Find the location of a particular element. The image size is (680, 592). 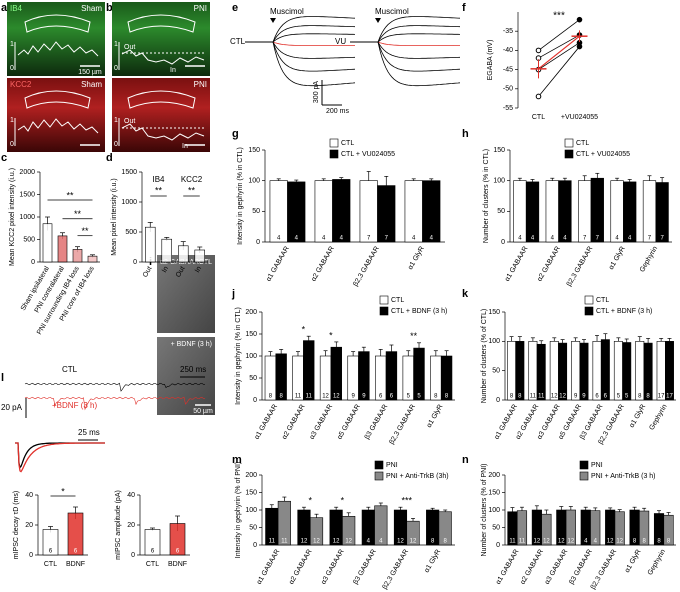

x-tick-label: +VU024055 is located at coordinates (579, 117).